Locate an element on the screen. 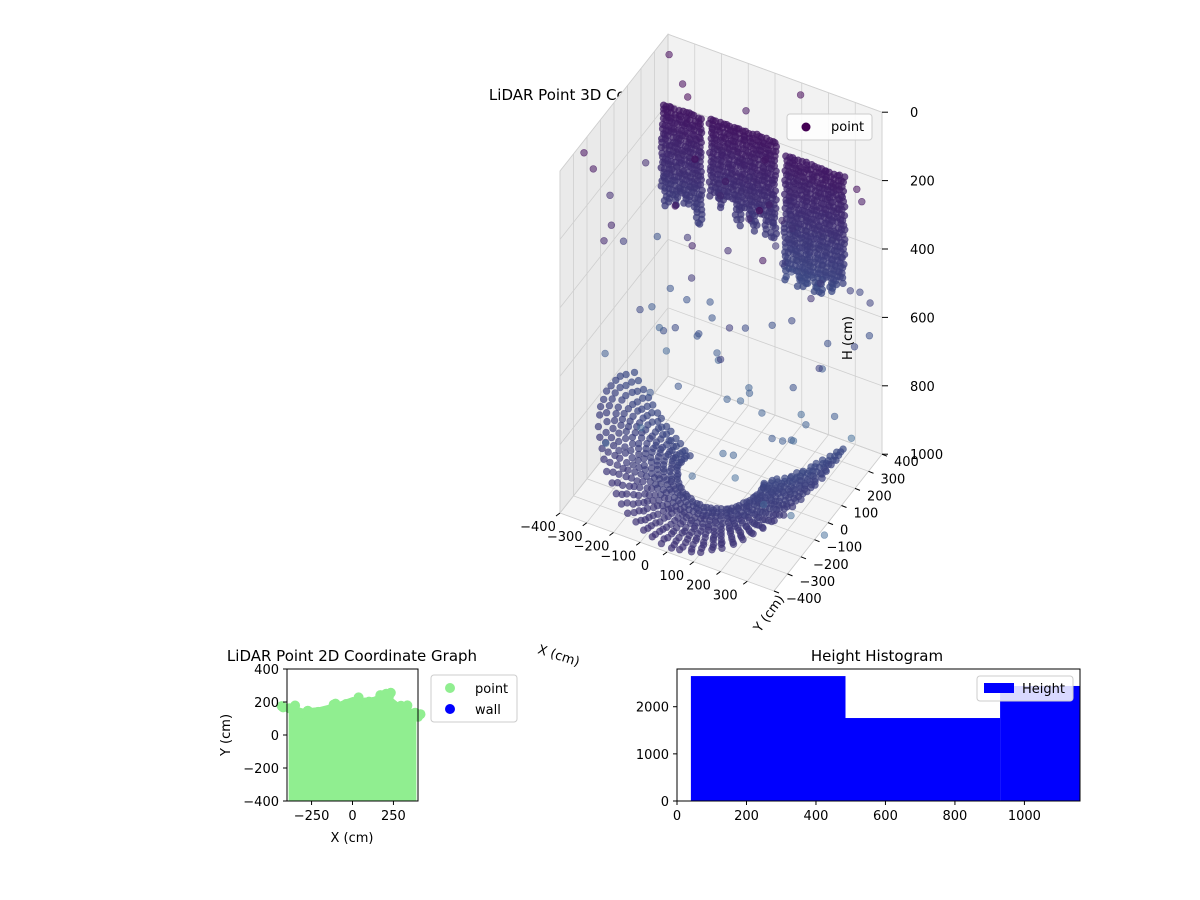  chart-3d-ylabel: Y (cm) is located at coordinates (769, 615).